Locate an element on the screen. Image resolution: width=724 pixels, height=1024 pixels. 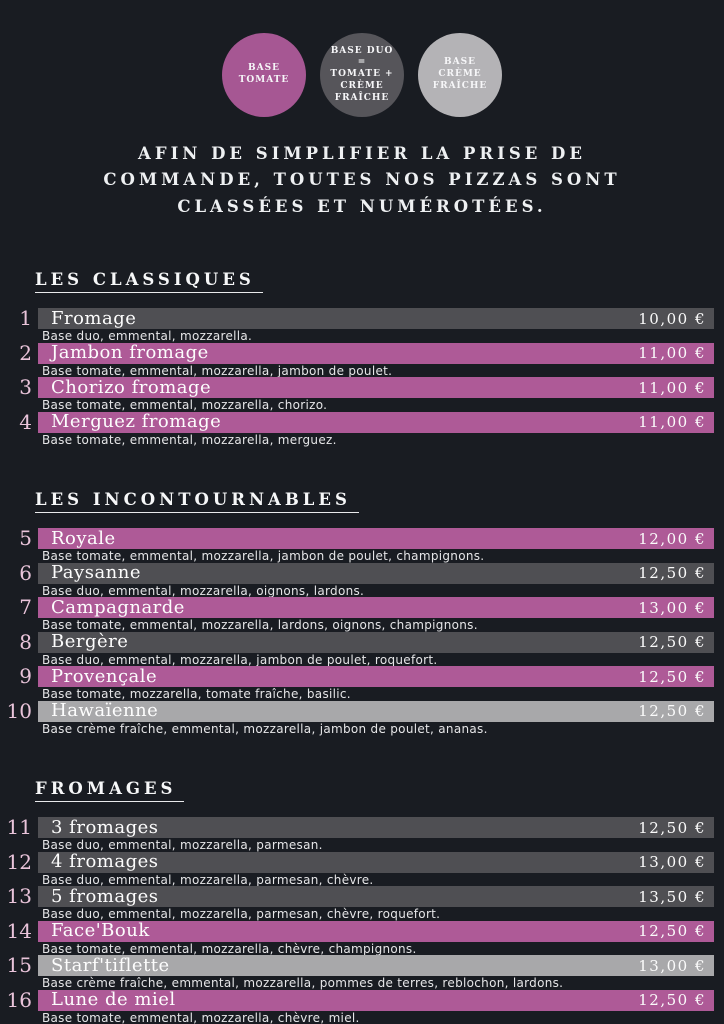
item-bar: Face'Bouk 12,50 € is located at coordinates (376, 931).